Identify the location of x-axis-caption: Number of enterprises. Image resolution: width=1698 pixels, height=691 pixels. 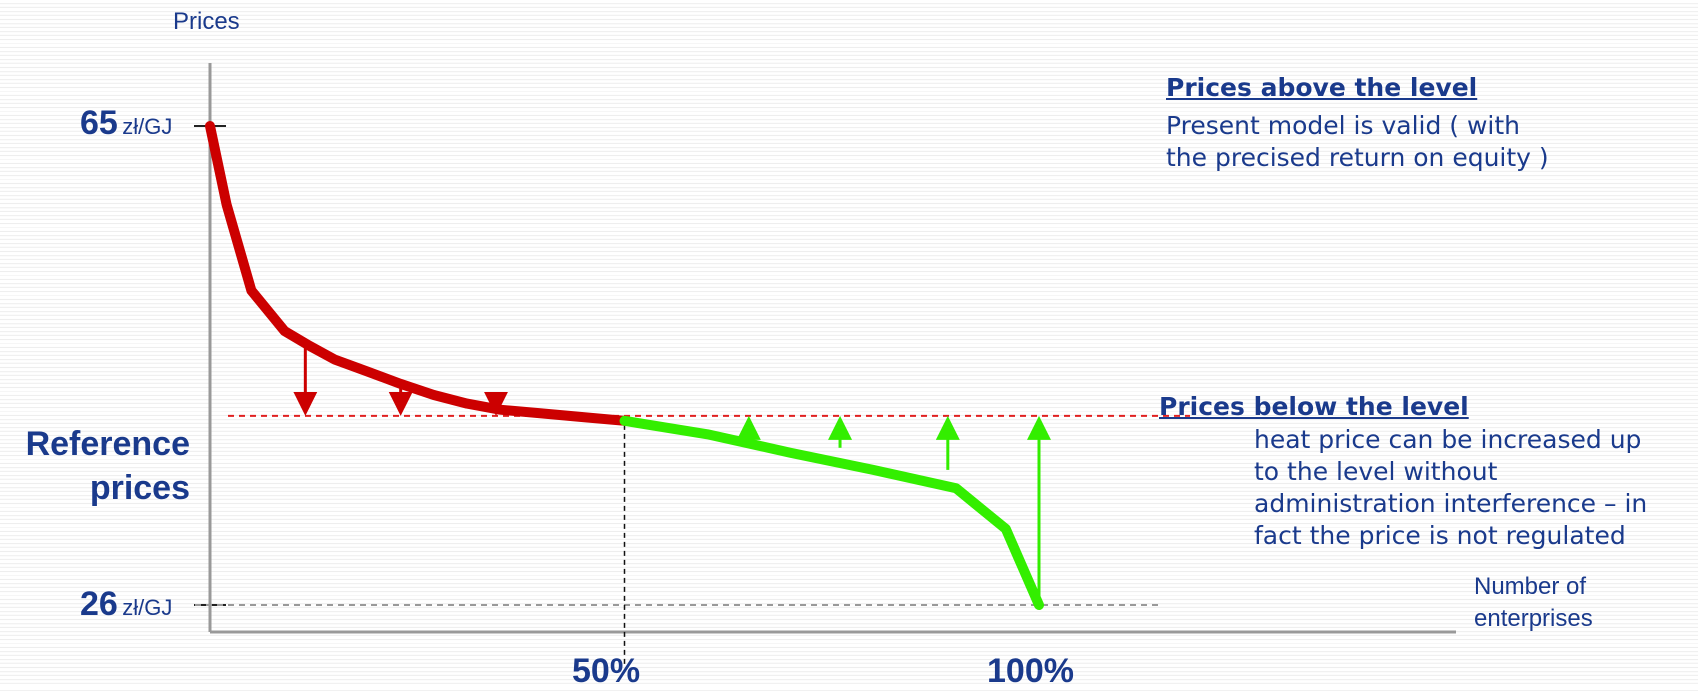
(1533, 603).